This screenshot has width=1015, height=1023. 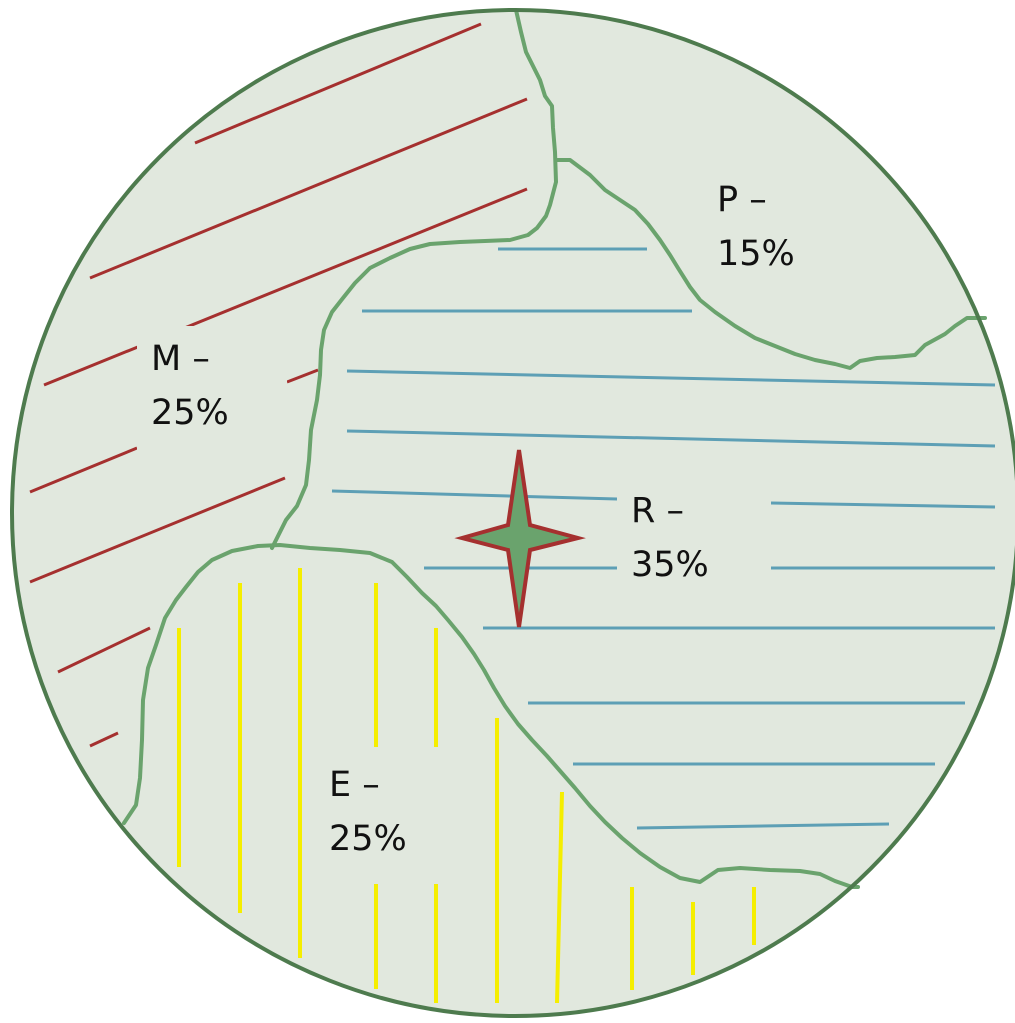 What do you see at coordinates (694, 543) in the screenshot?
I see `region-label-r: R – 35%` at bounding box center [694, 543].